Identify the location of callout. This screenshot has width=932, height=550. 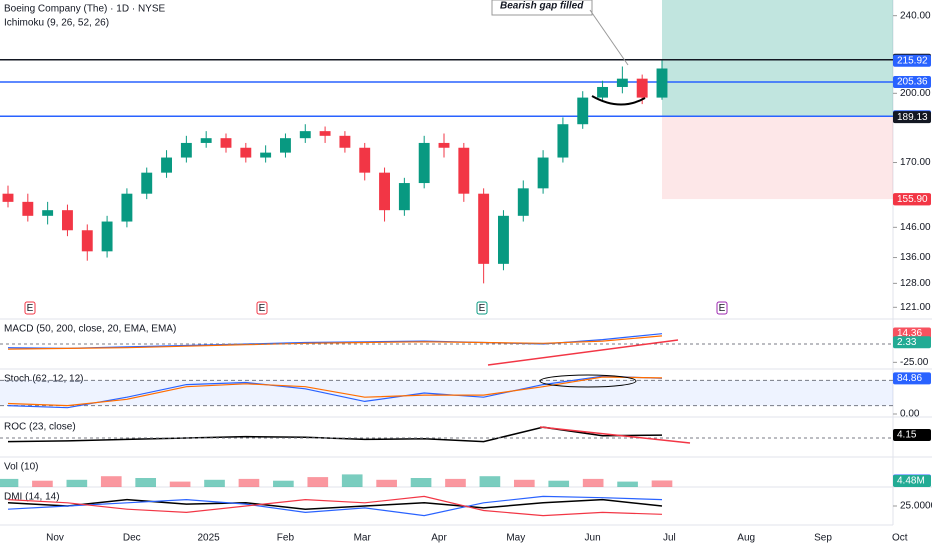
(542, 8).